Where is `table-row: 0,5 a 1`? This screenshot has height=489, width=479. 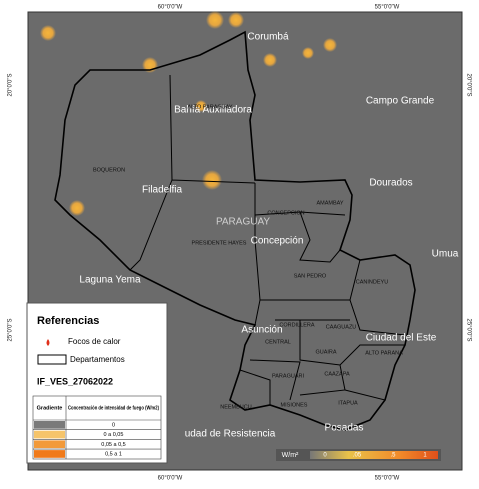 table-row: 0,5 a 1 is located at coordinates (113, 455).